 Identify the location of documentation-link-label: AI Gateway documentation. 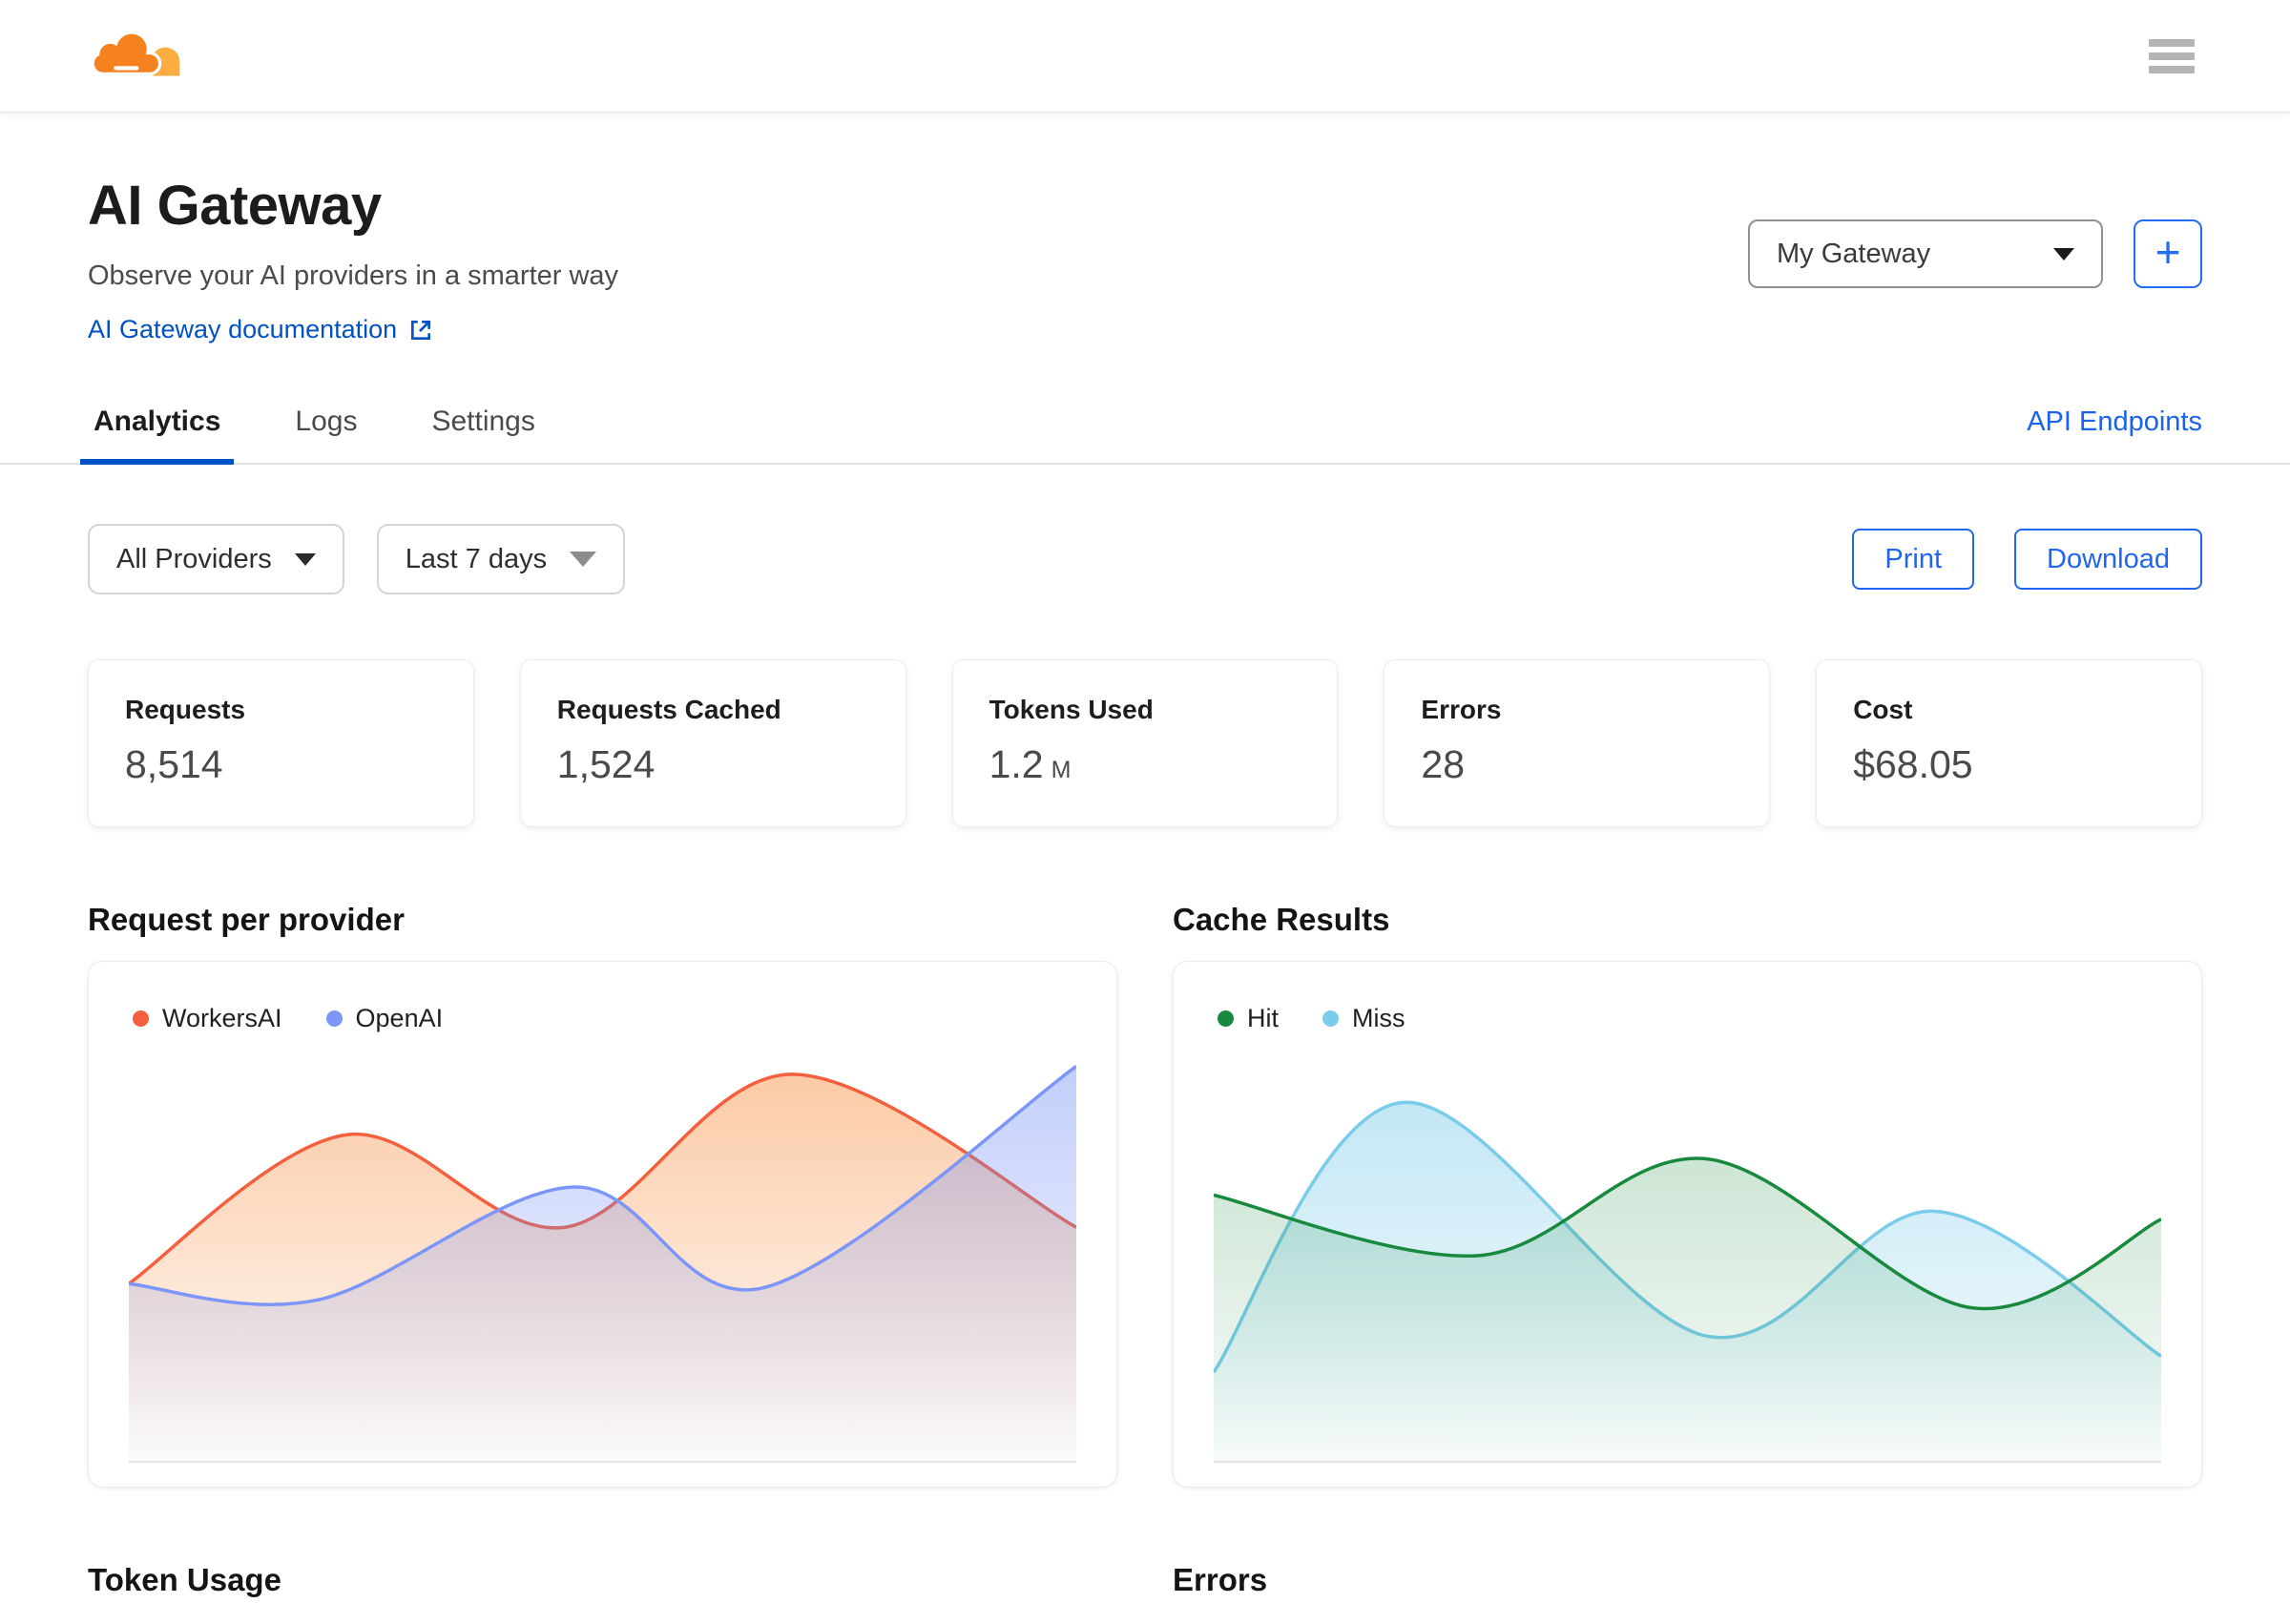
(243, 329).